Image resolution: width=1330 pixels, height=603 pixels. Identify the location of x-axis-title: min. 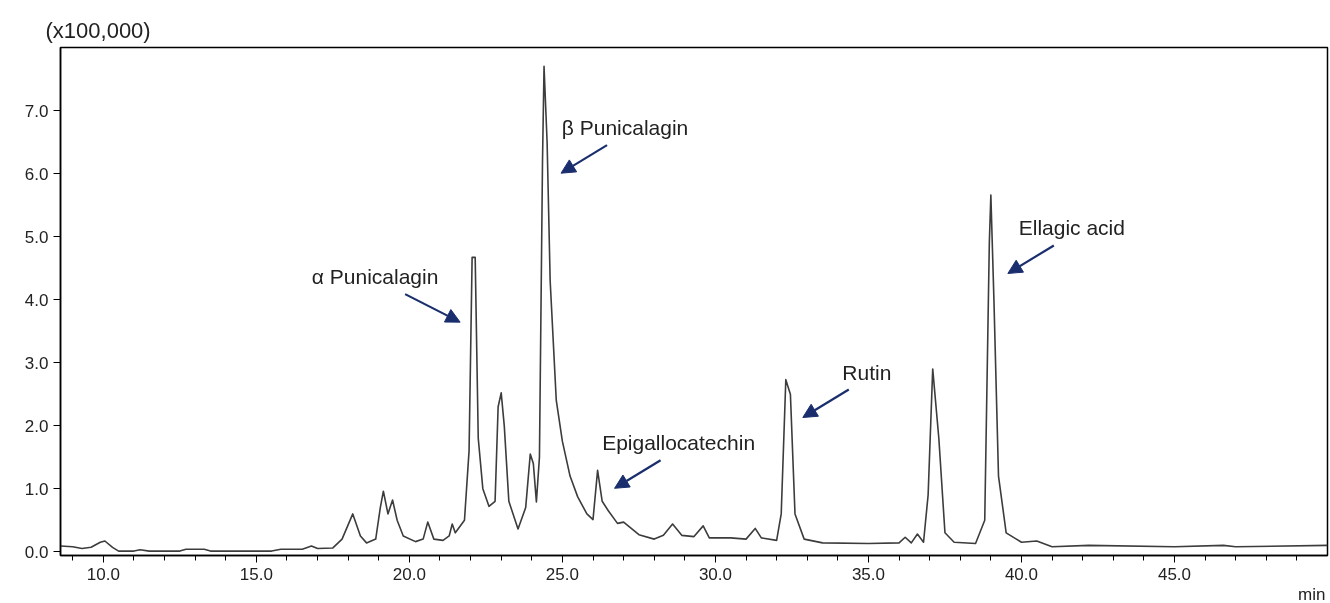
(1312, 593).